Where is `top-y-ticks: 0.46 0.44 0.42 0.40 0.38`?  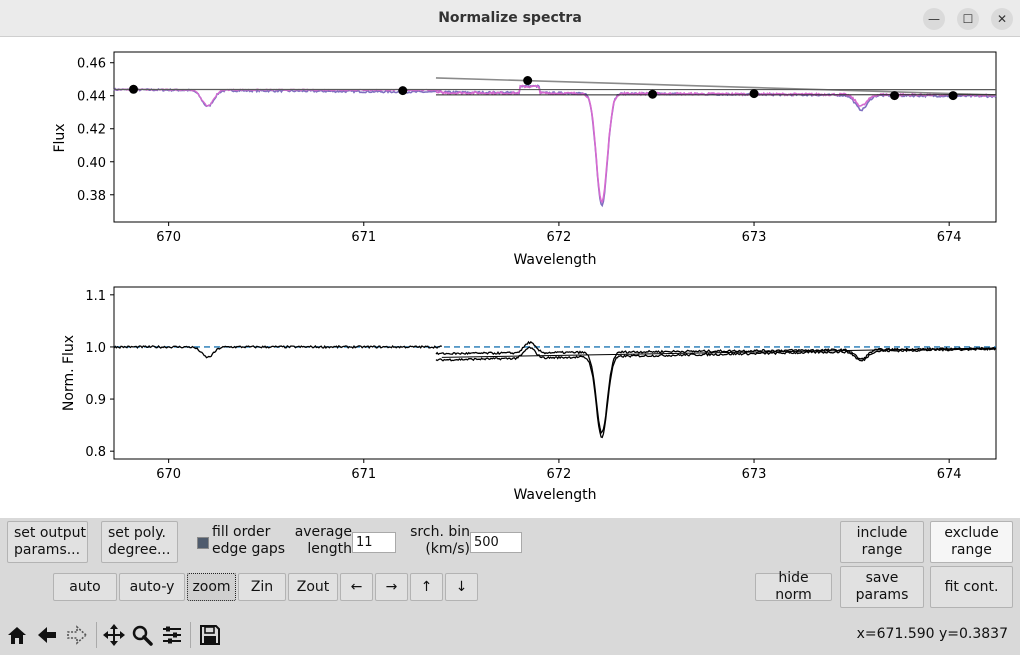 top-y-ticks: 0.46 0.44 0.42 0.40 0.38 is located at coordinates (95, 130).